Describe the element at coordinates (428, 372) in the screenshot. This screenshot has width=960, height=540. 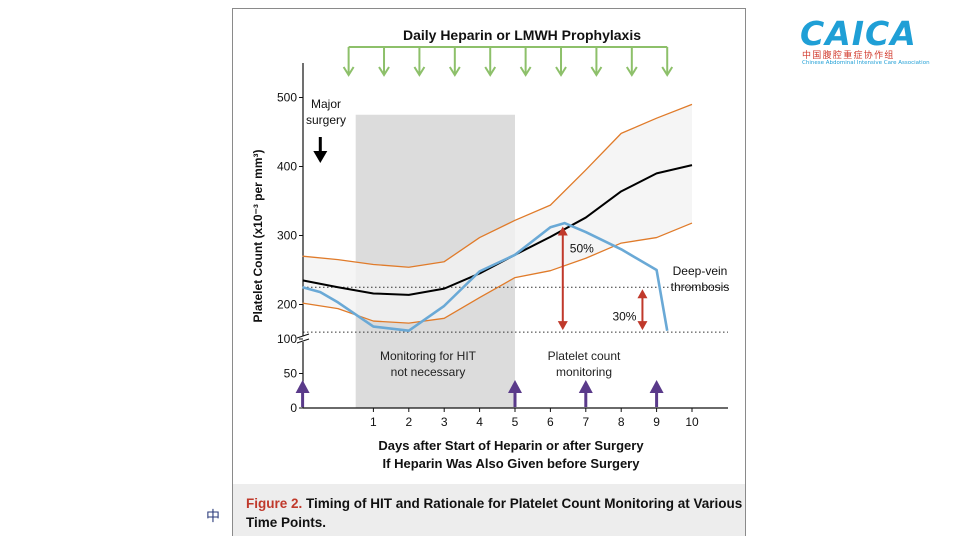
I see `no-monitoring-label-2: not necessary` at that location.